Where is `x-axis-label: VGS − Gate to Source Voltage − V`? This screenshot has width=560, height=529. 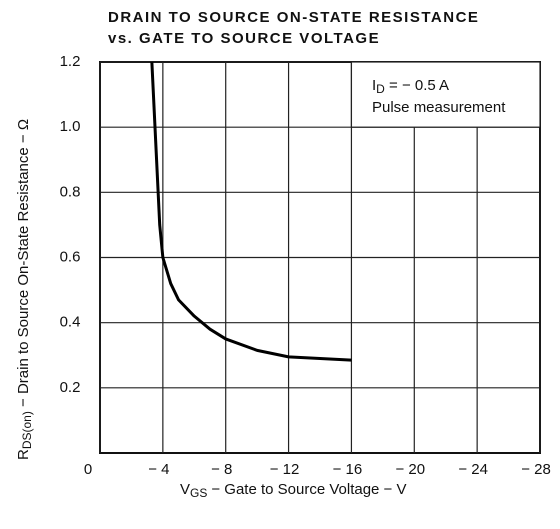 x-axis-label: VGS − Gate to Source Voltage − V is located at coordinates (293, 490).